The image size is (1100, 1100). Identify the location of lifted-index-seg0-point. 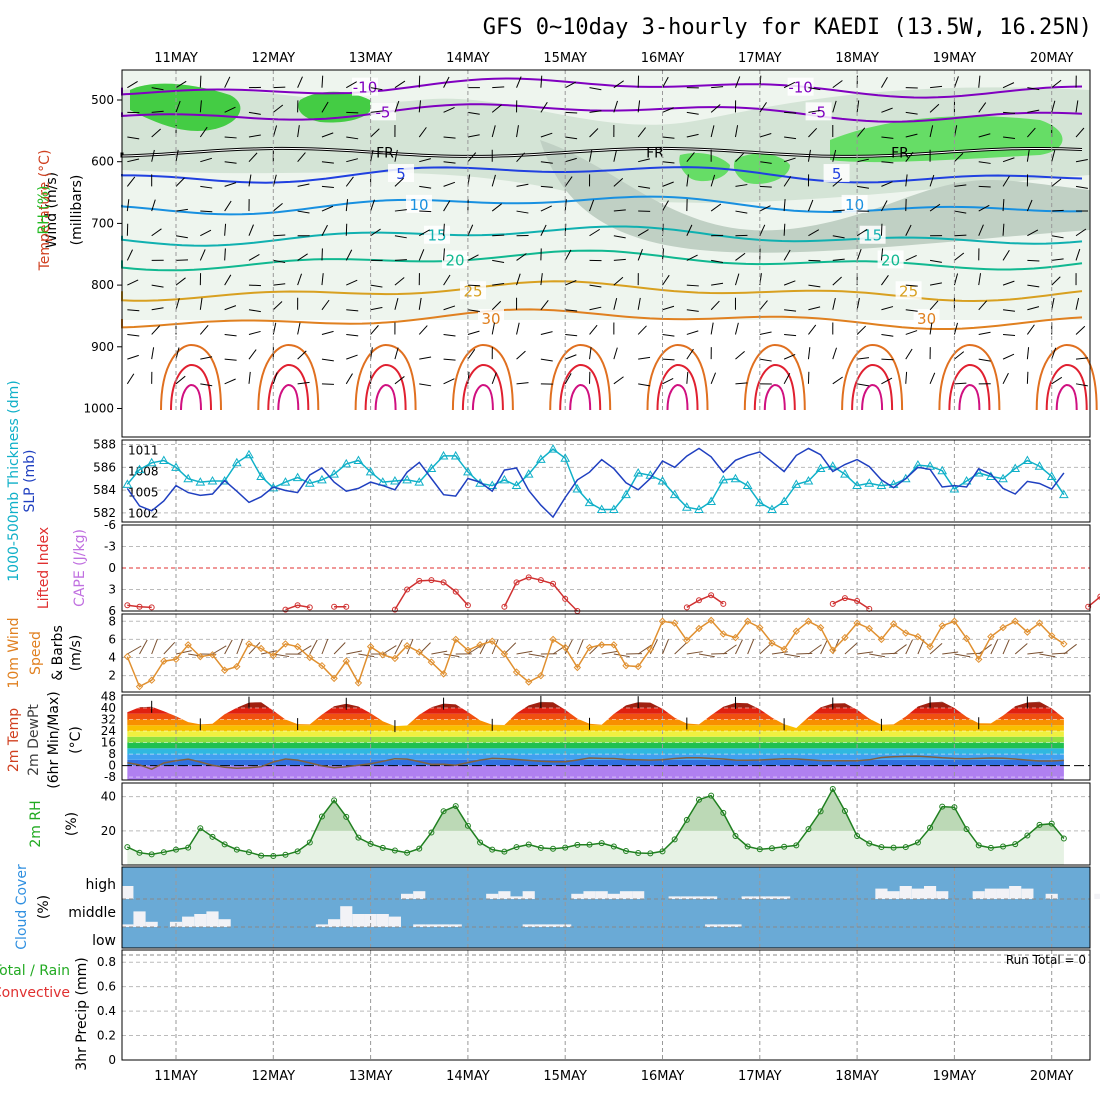
(285, 609).